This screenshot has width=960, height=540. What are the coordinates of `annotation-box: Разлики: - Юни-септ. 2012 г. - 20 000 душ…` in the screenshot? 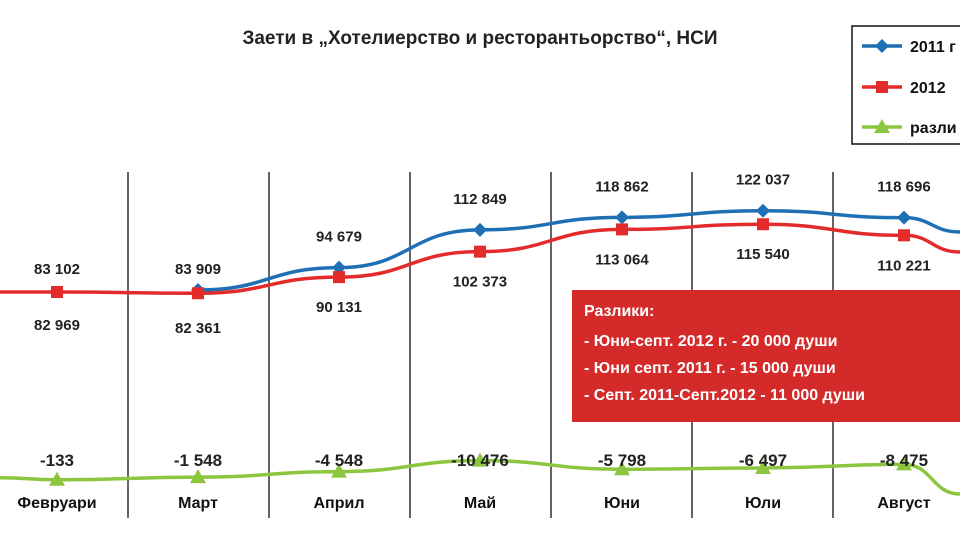 It's located at (766, 356).